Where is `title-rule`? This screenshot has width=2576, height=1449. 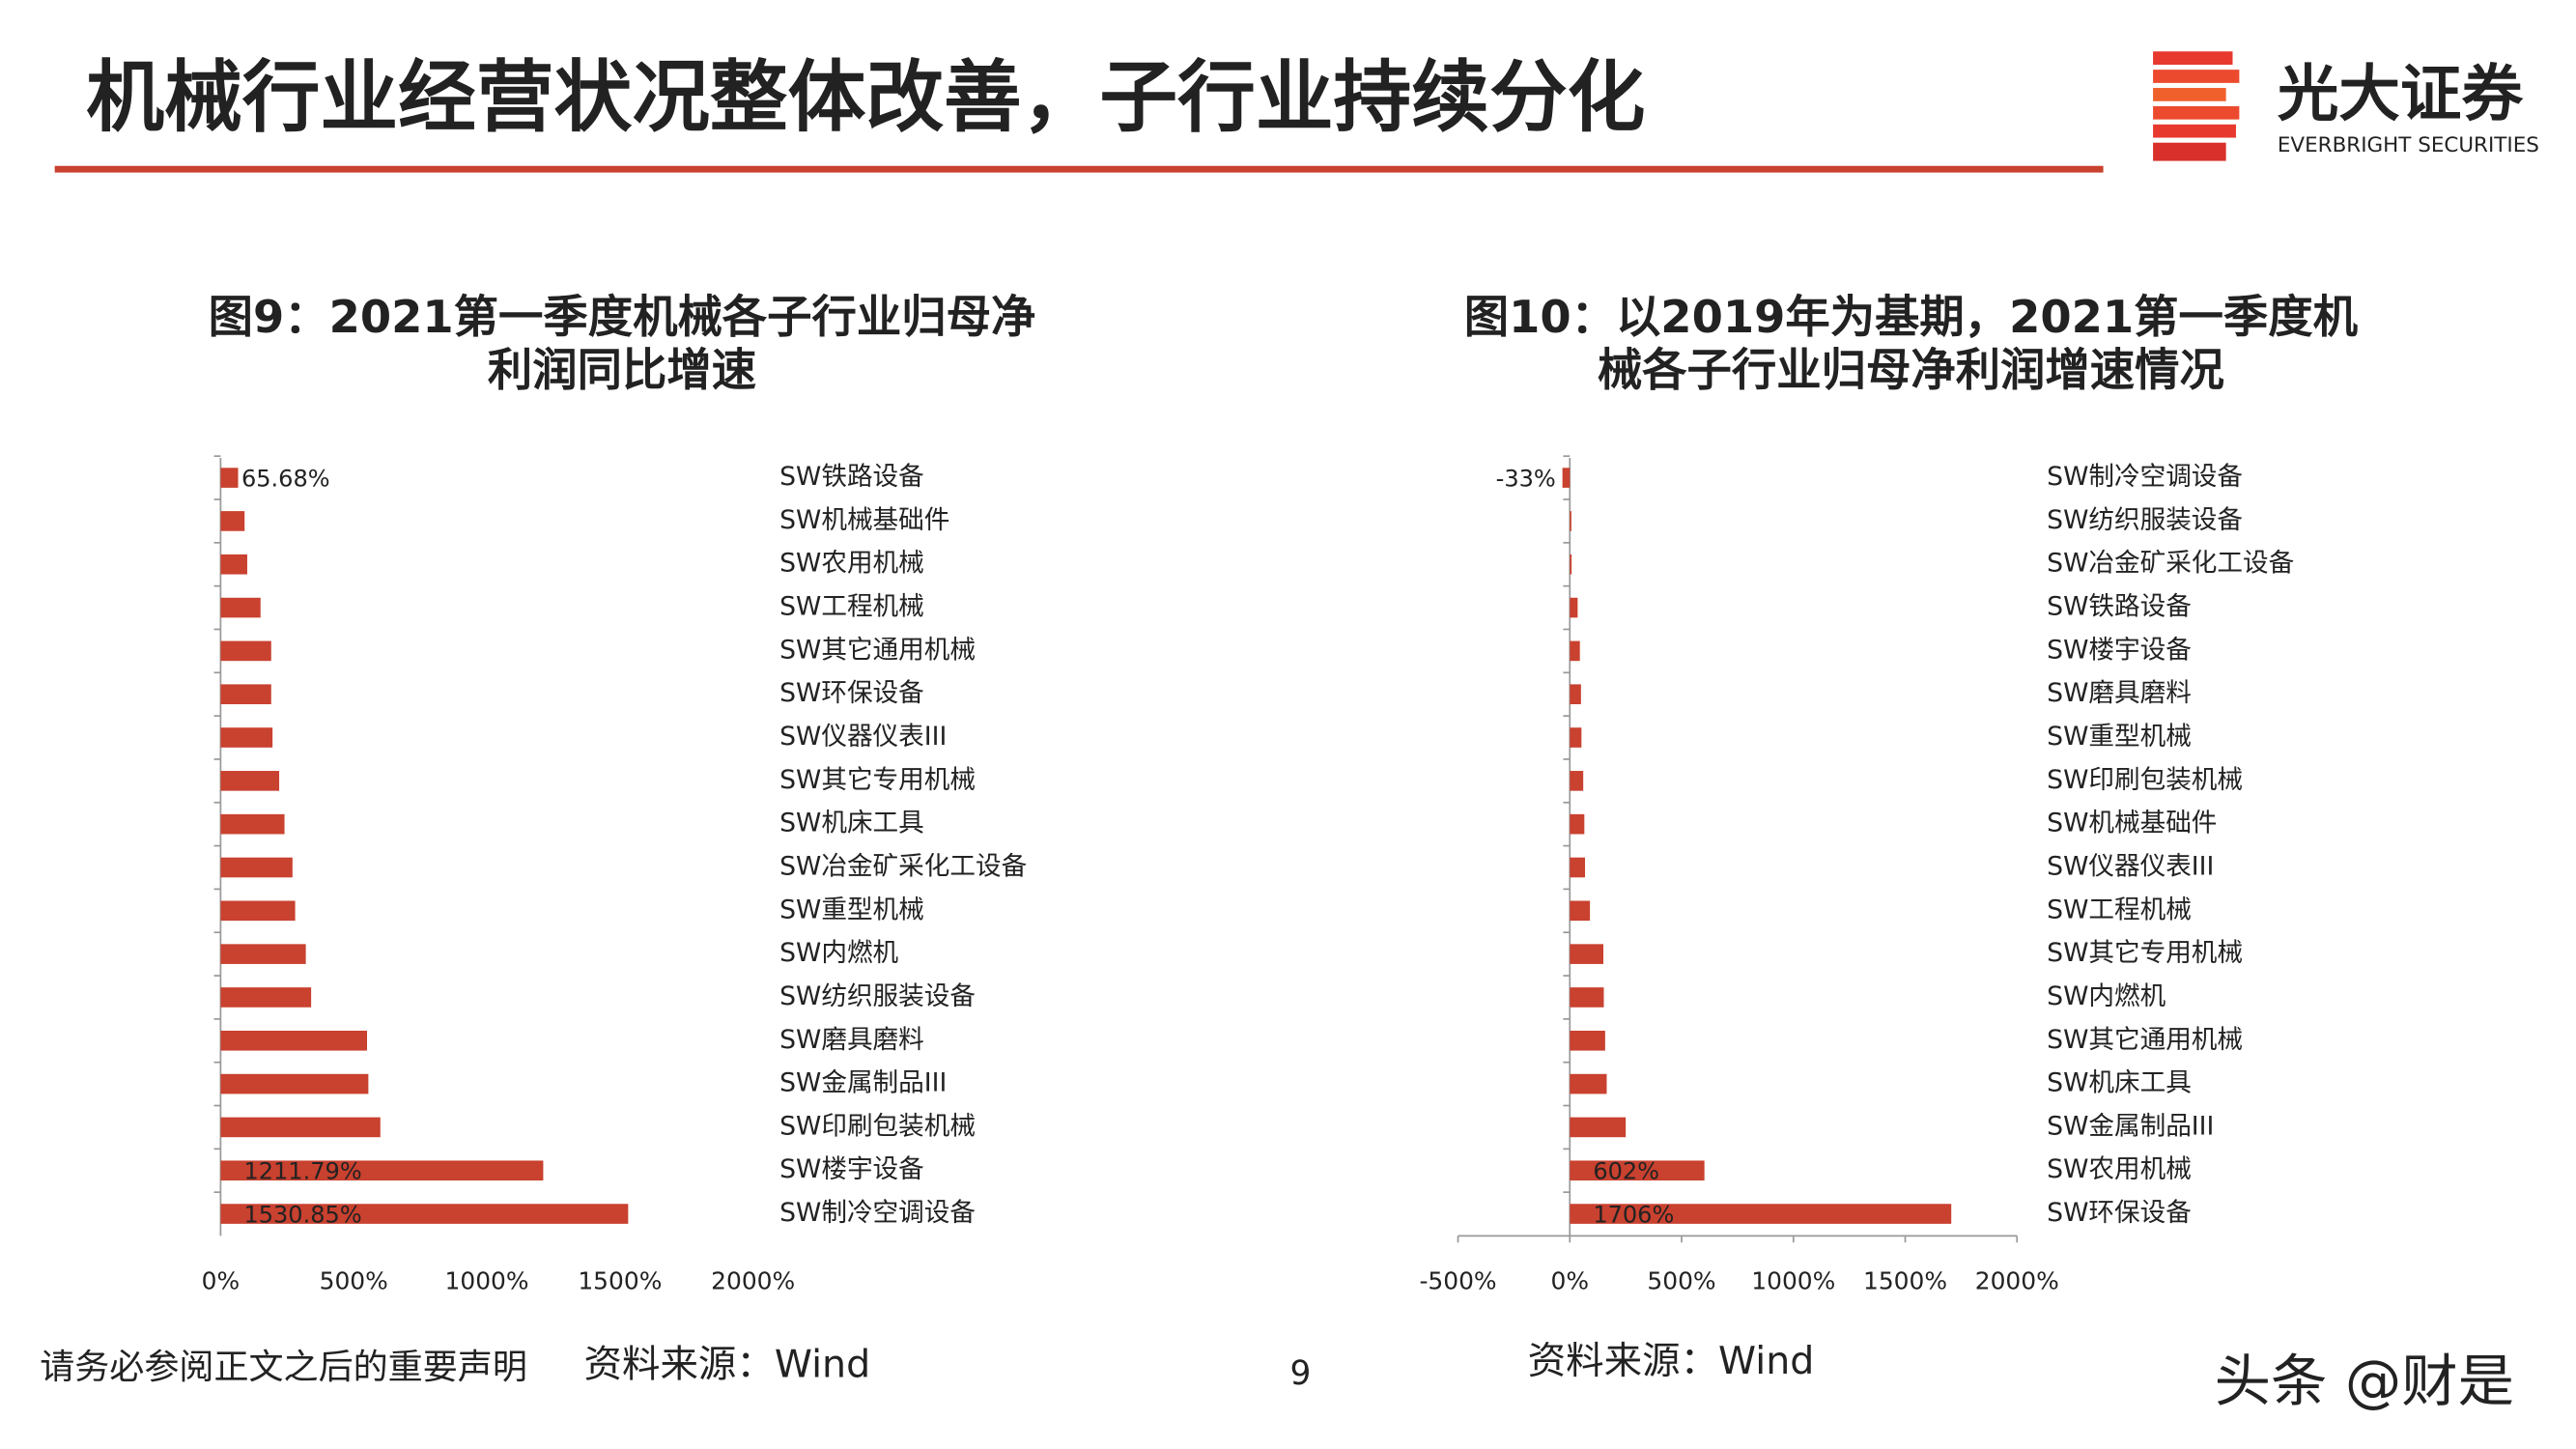
title-rule is located at coordinates (1079, 169).